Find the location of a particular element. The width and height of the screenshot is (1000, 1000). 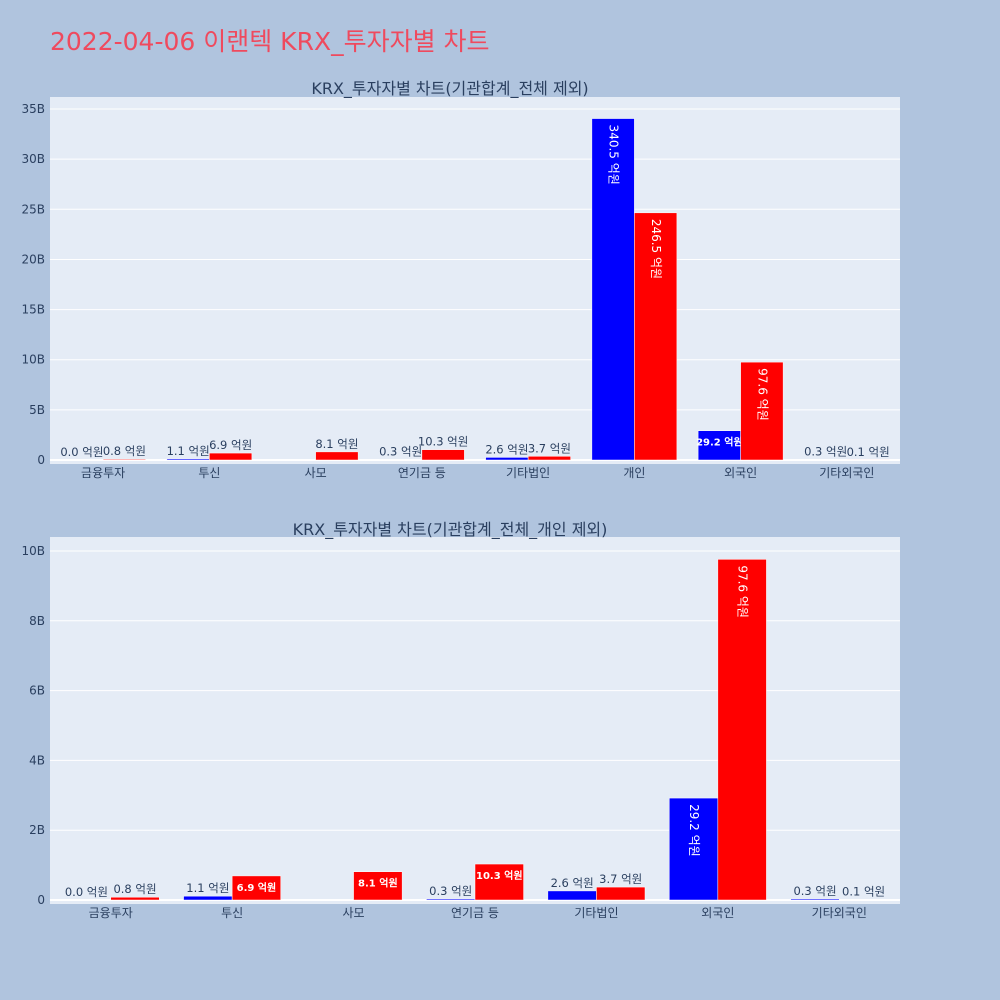

y-tick-label: 15B is located at coordinates (33, 310).